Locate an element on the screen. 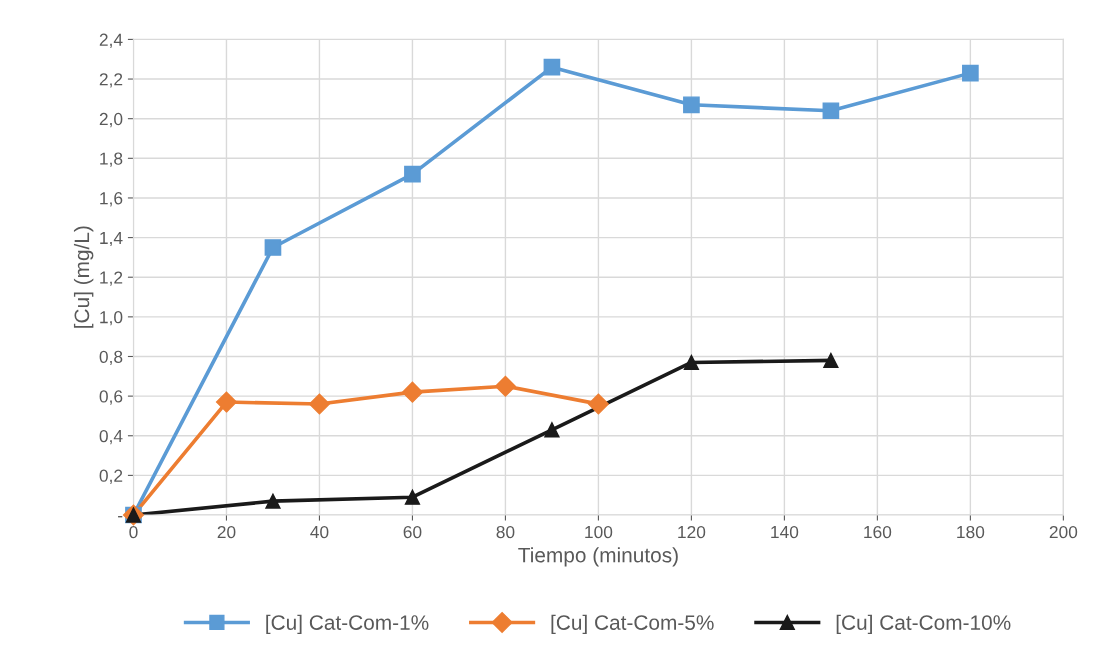  y-tick-label: 0,8 is located at coordinates (111, 357).